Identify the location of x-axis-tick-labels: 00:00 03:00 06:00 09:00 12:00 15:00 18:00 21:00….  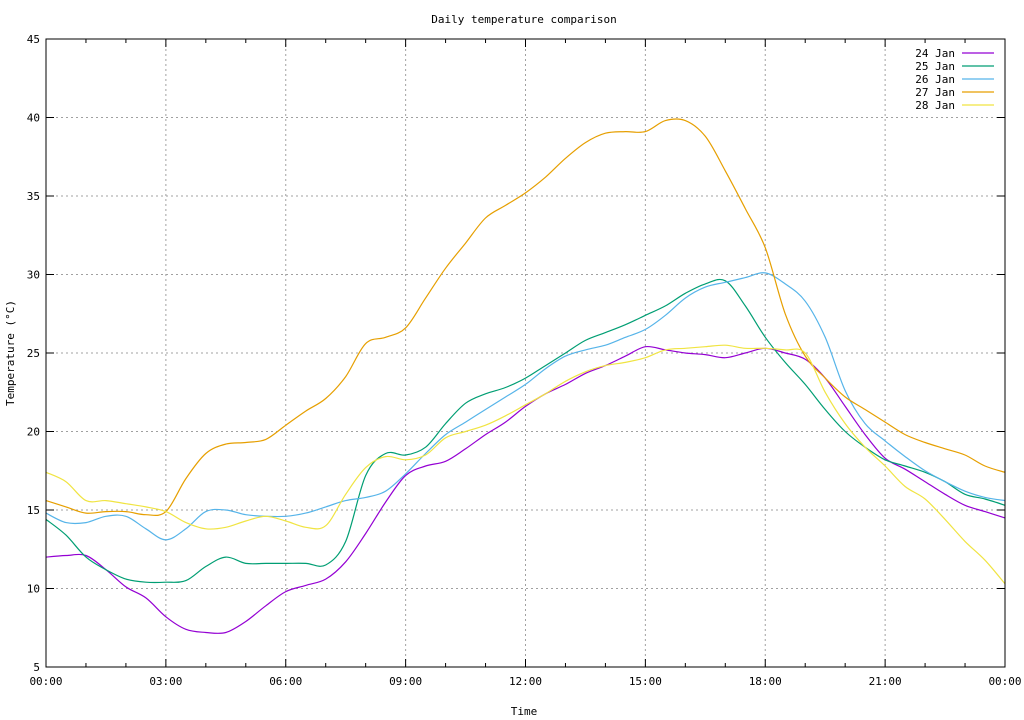
(525, 681).